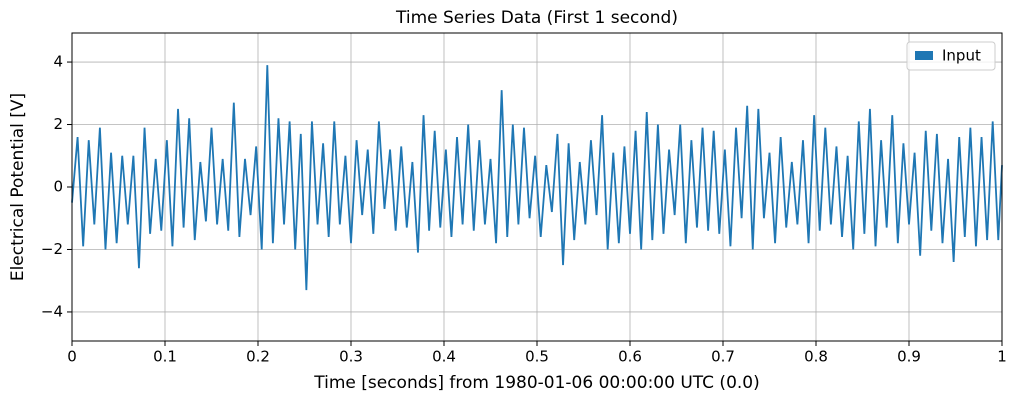 The width and height of the screenshot is (1017, 404). Describe the element at coordinates (630, 357) in the screenshot. I see `x-tick-label: 0.6` at that location.